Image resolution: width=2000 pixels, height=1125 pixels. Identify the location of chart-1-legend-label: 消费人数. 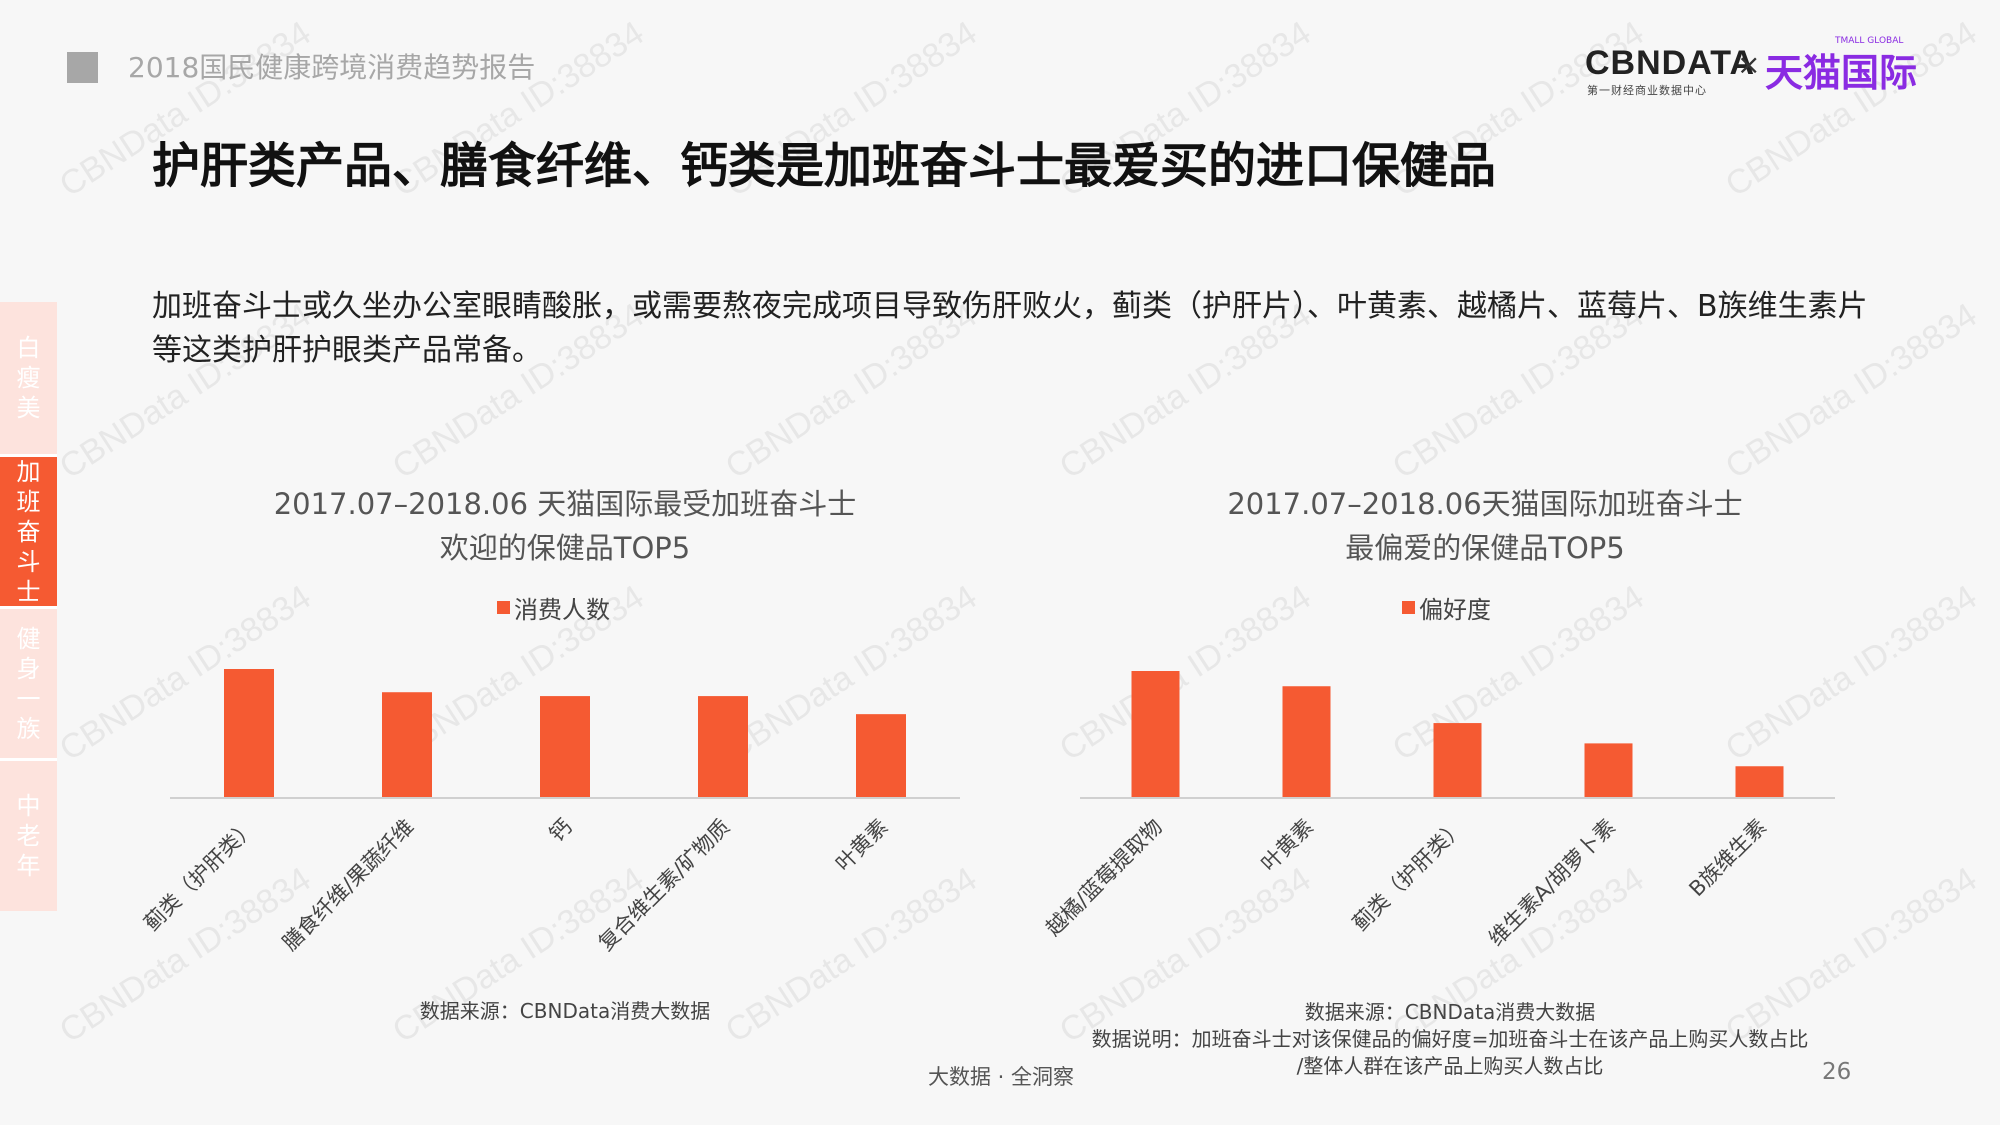
(562, 610).